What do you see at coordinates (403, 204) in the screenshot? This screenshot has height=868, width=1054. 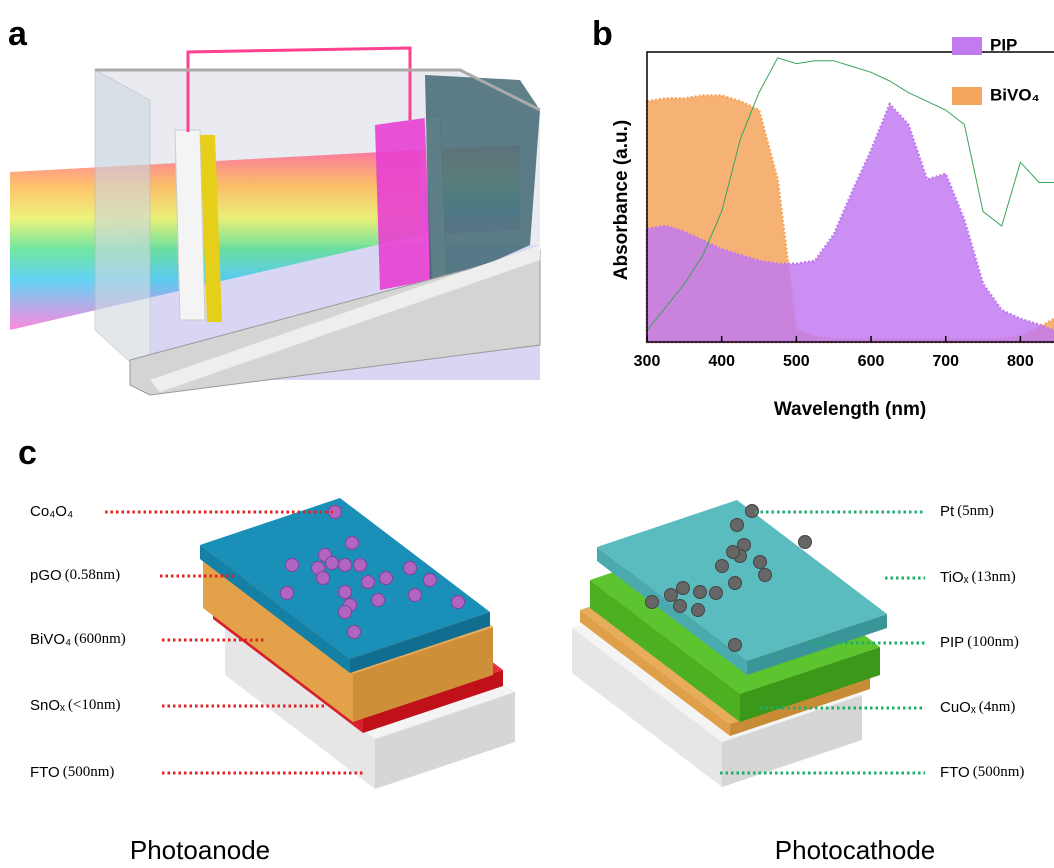 I see `photocathode-electrode` at bounding box center [403, 204].